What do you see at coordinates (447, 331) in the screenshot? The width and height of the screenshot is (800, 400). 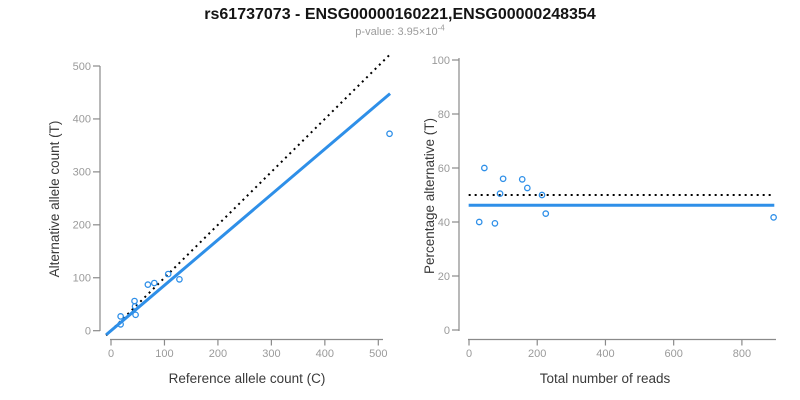 I see `right-y-tick-label: 0` at bounding box center [447, 331].